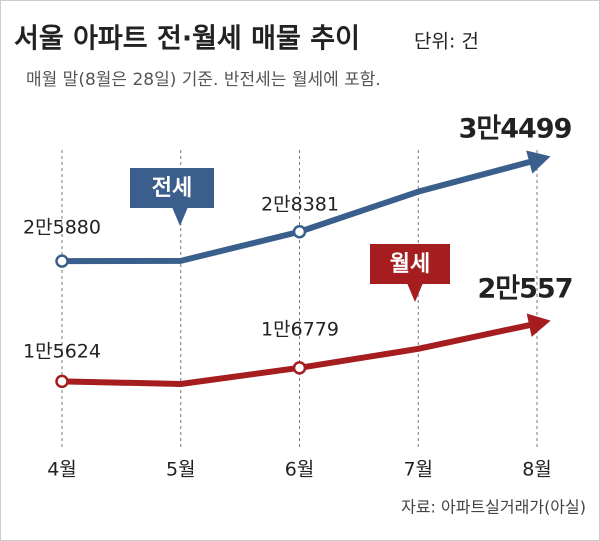  What do you see at coordinates (62, 470) in the screenshot?
I see `x-tick-label: 4월` at bounding box center [62, 470].